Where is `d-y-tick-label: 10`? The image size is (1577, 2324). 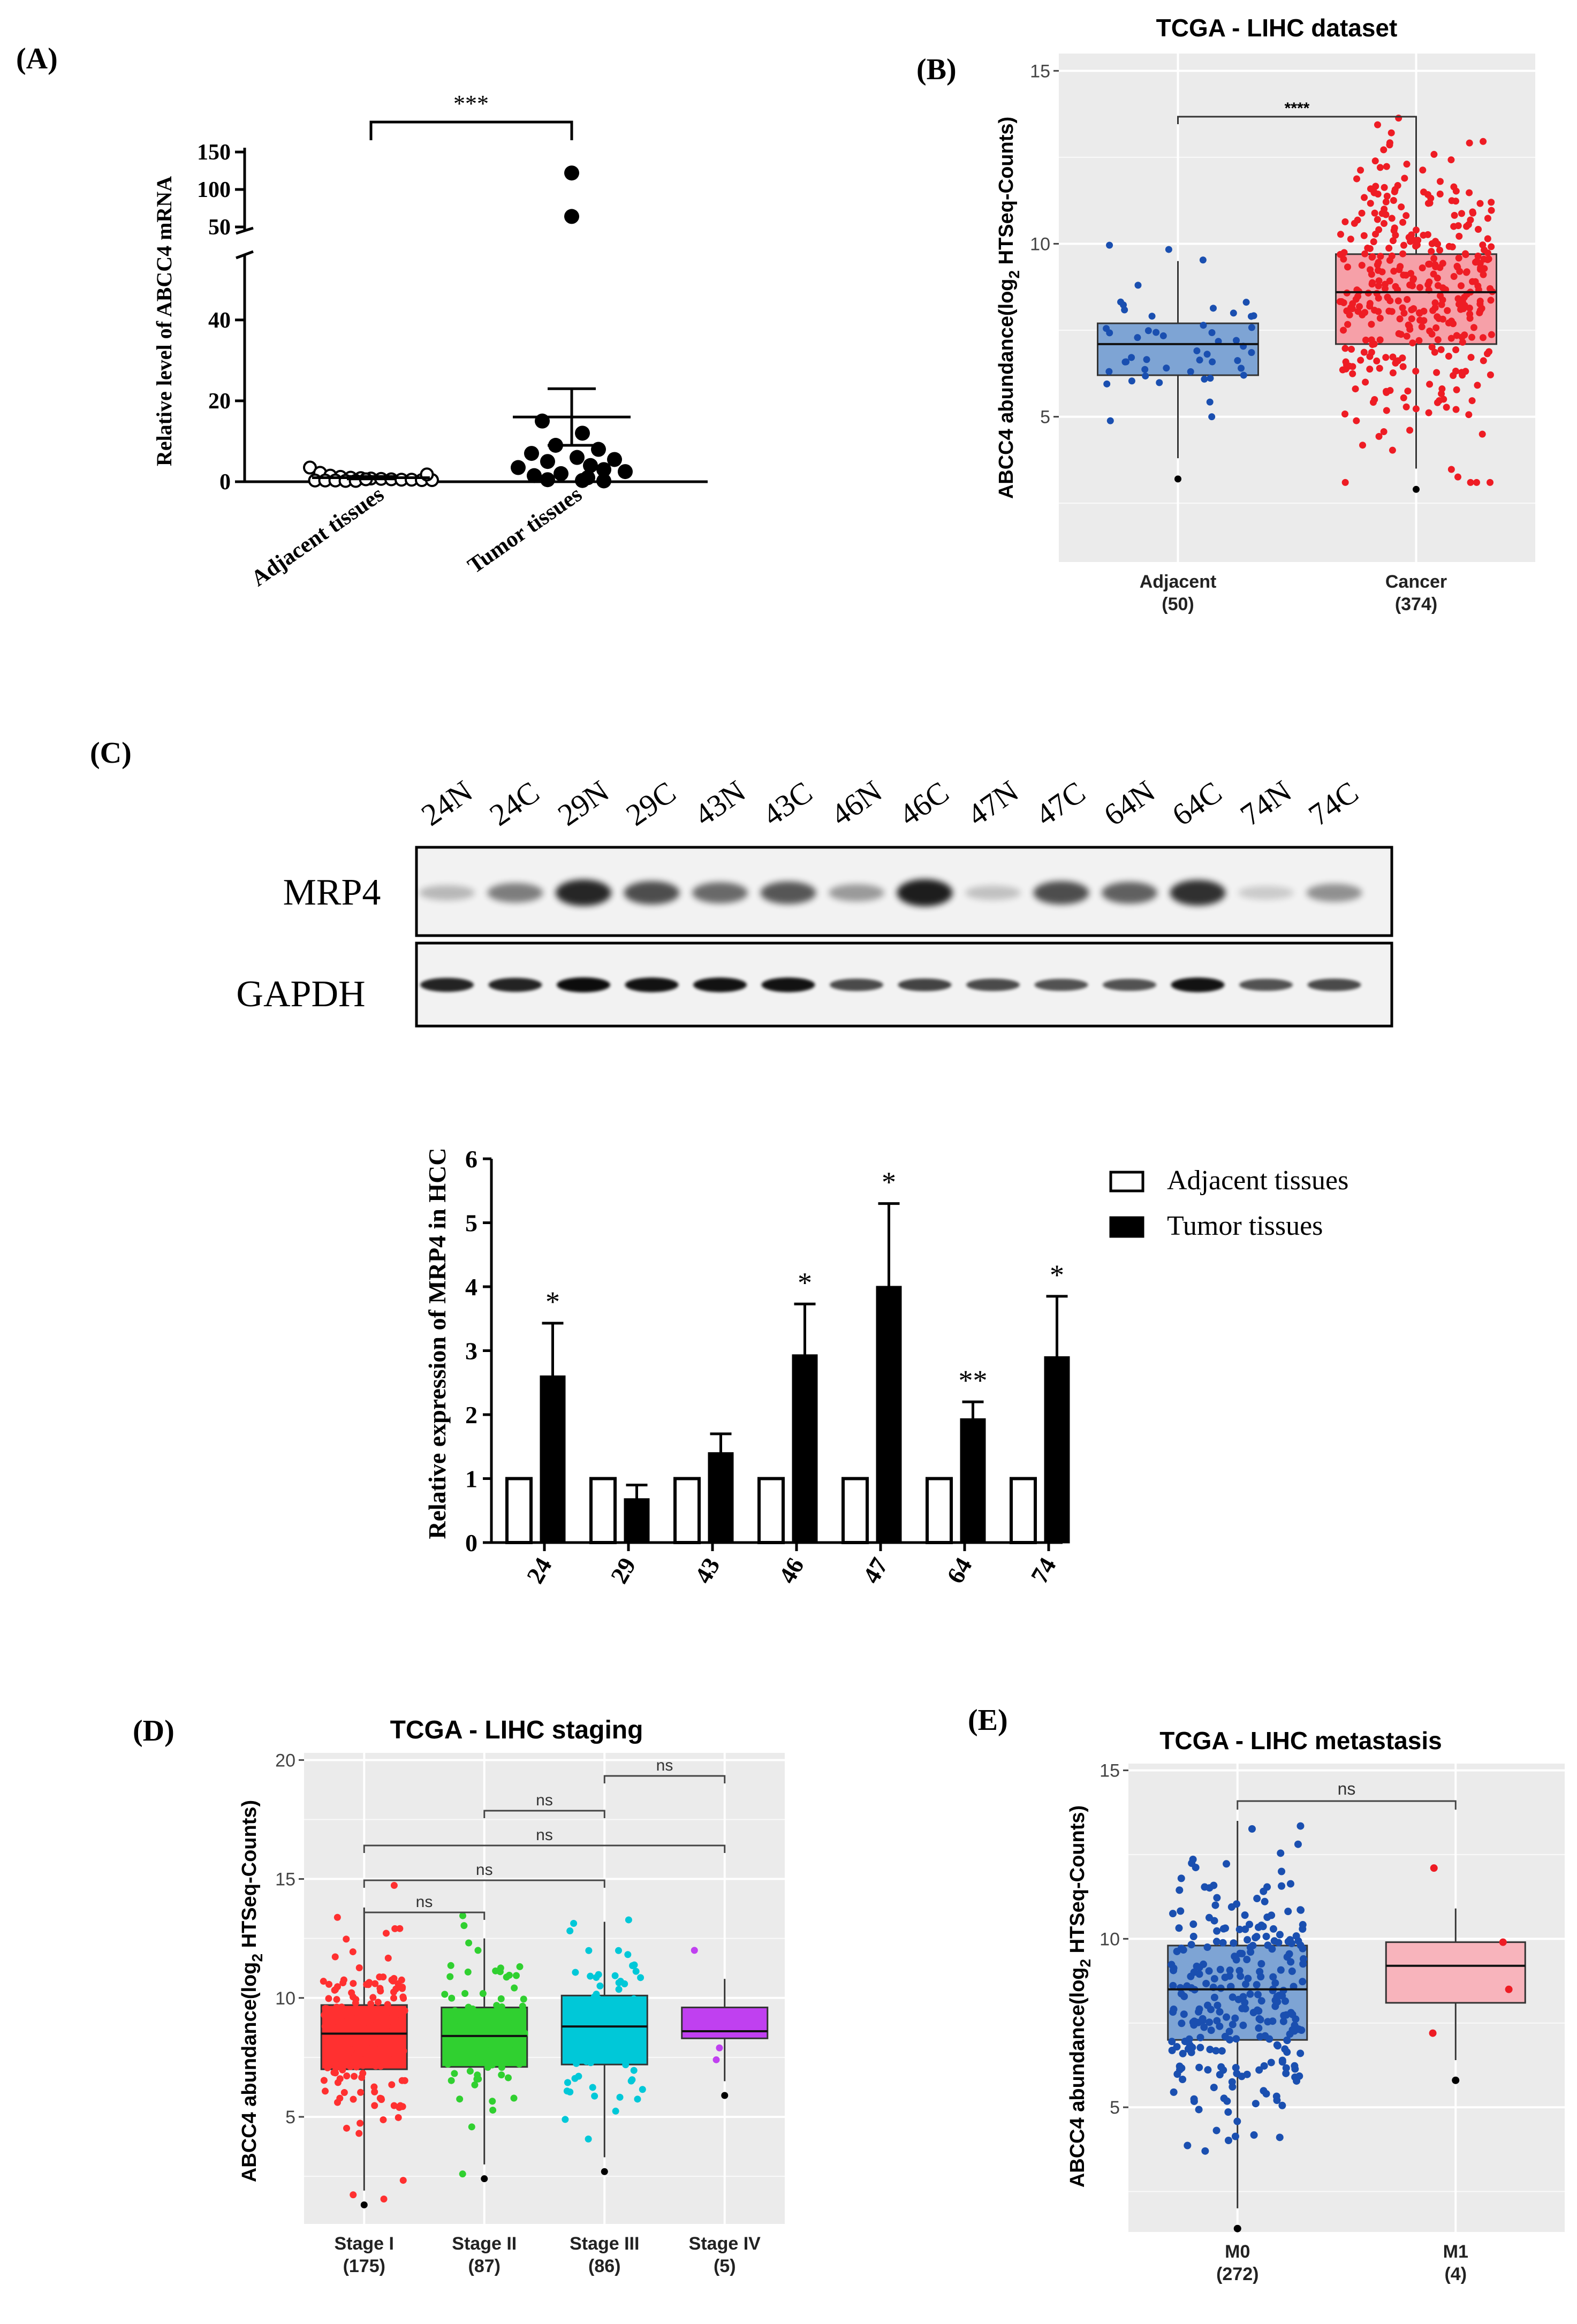
d-y-tick-label: 10 is located at coordinates (285, 1999).